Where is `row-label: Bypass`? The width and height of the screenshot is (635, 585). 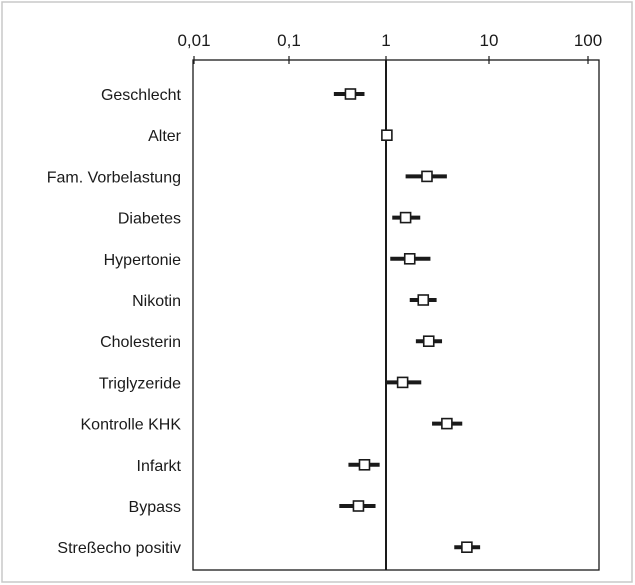
row-label: Bypass is located at coordinates (155, 507).